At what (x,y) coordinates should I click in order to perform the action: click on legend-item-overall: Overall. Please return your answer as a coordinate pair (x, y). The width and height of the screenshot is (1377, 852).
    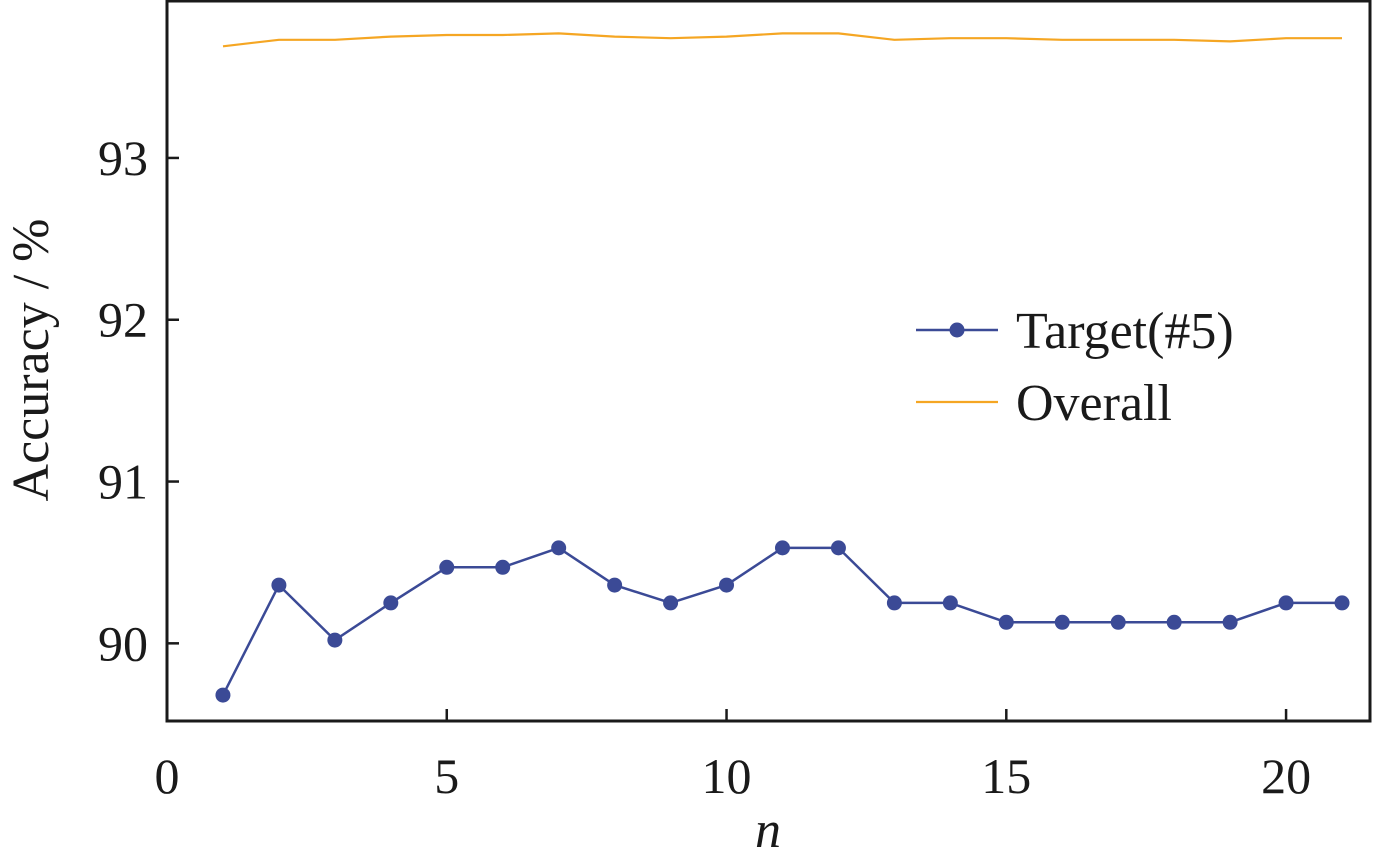
    Looking at the image, I should click on (1044, 403).